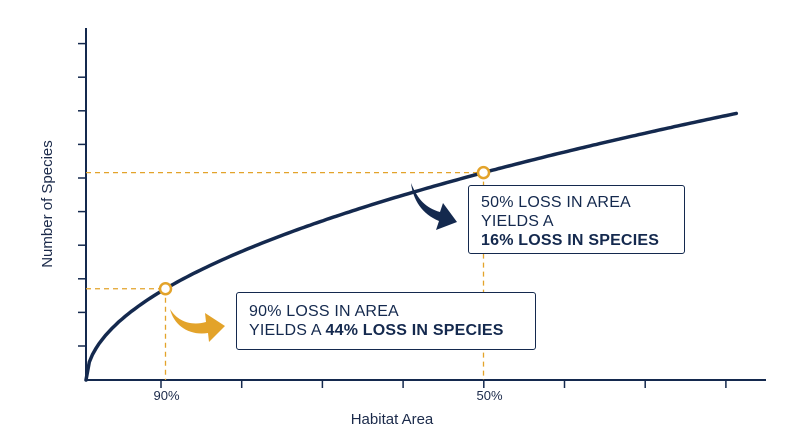 Image resolution: width=800 pixels, height=447 pixels. Describe the element at coordinates (414, 330) in the screenshot. I see `callout-90-bold: 44% LOSS IN SPECIES` at that location.